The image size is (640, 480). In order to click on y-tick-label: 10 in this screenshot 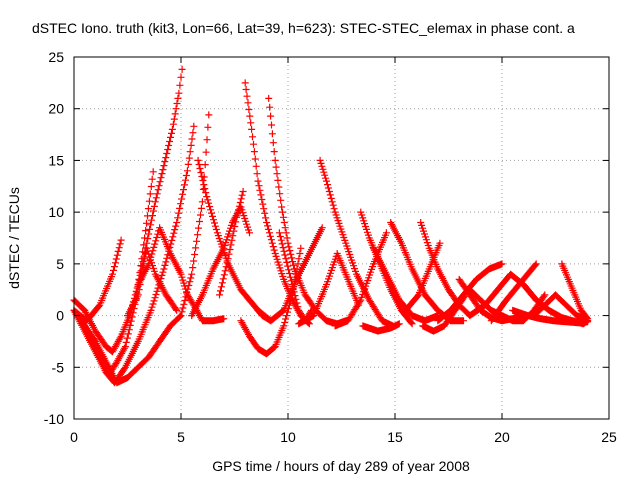, I will do `click(56, 212)`.